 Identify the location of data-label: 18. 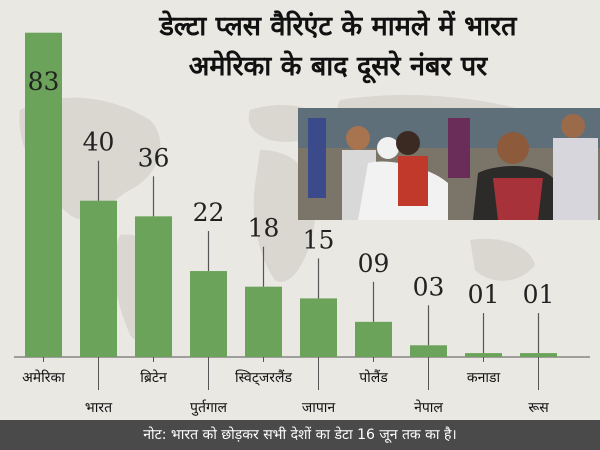
(264, 228).